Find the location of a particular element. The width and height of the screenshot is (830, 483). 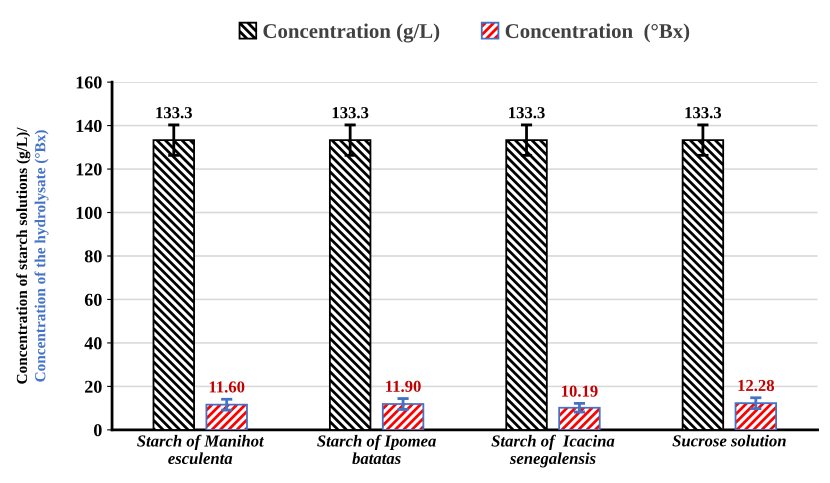

x-tick-label: Starch of Manihot esculenta is located at coordinates (200, 449).